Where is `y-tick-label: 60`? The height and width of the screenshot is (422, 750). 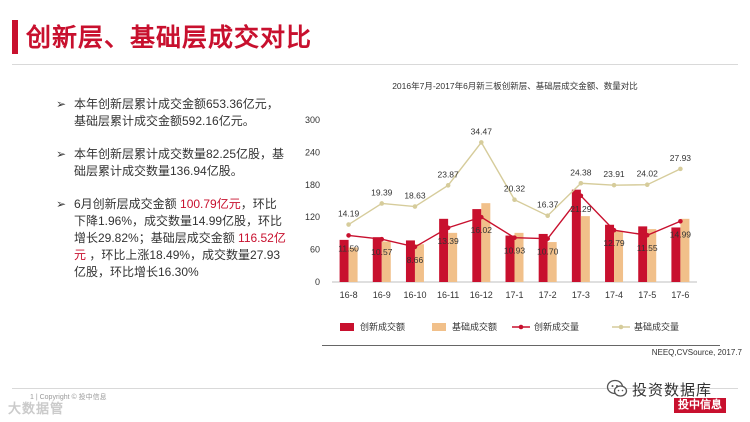 y-tick-label: 60 is located at coordinates (315, 250).